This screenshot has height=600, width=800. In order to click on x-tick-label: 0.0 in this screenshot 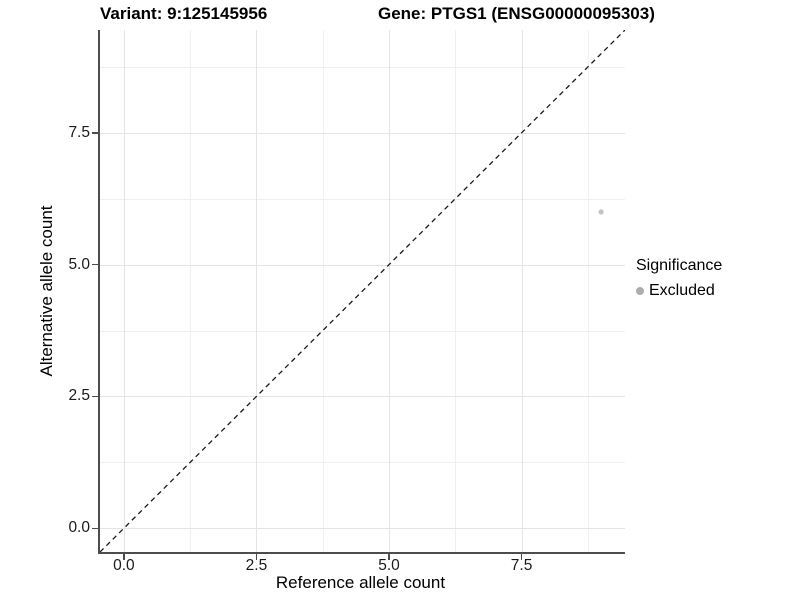, I will do `click(124, 565)`.